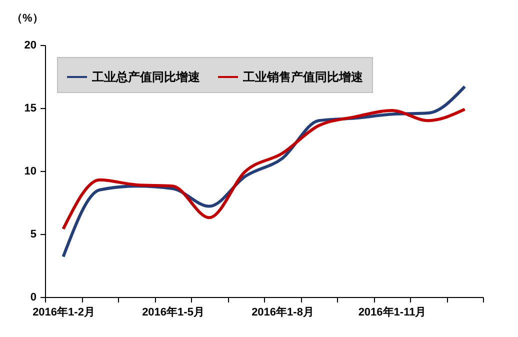 Image resolution: width=518 pixels, height=337 pixels. Describe the element at coordinates (28, 18) in the screenshot. I see `y-axis-title: （%）` at that location.